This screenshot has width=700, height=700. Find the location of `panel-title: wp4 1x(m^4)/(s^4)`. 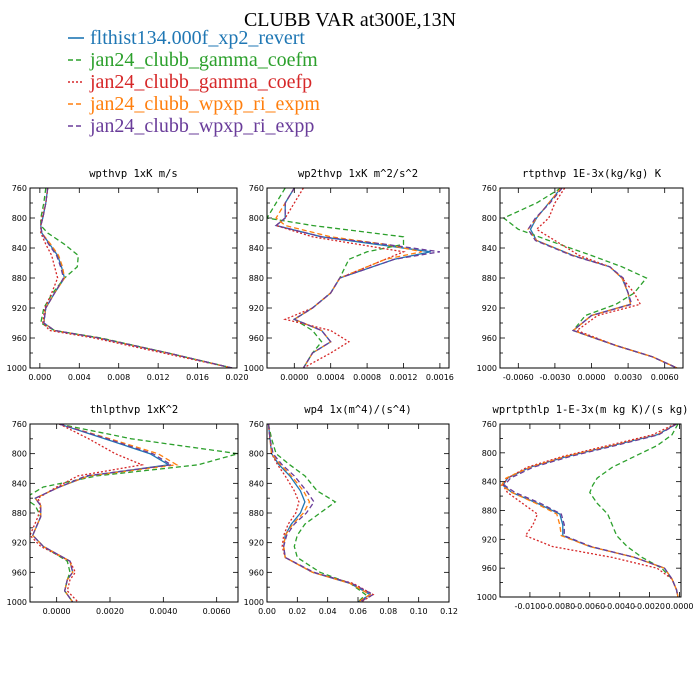

panel-title: wp4 1x(m^4)/(s^4) is located at coordinates (357, 410).